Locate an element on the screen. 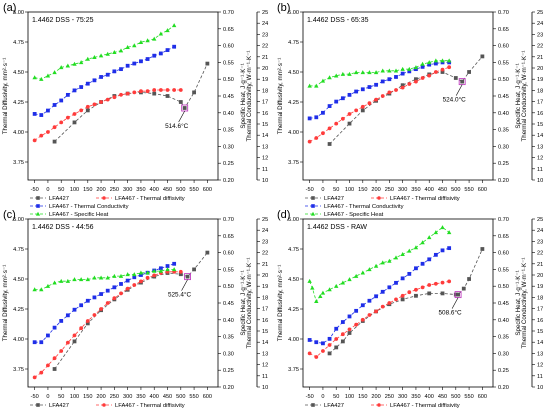 This screenshot has height=411, width=550. mid-tick-label: 0.55 is located at coordinates (228, 270).